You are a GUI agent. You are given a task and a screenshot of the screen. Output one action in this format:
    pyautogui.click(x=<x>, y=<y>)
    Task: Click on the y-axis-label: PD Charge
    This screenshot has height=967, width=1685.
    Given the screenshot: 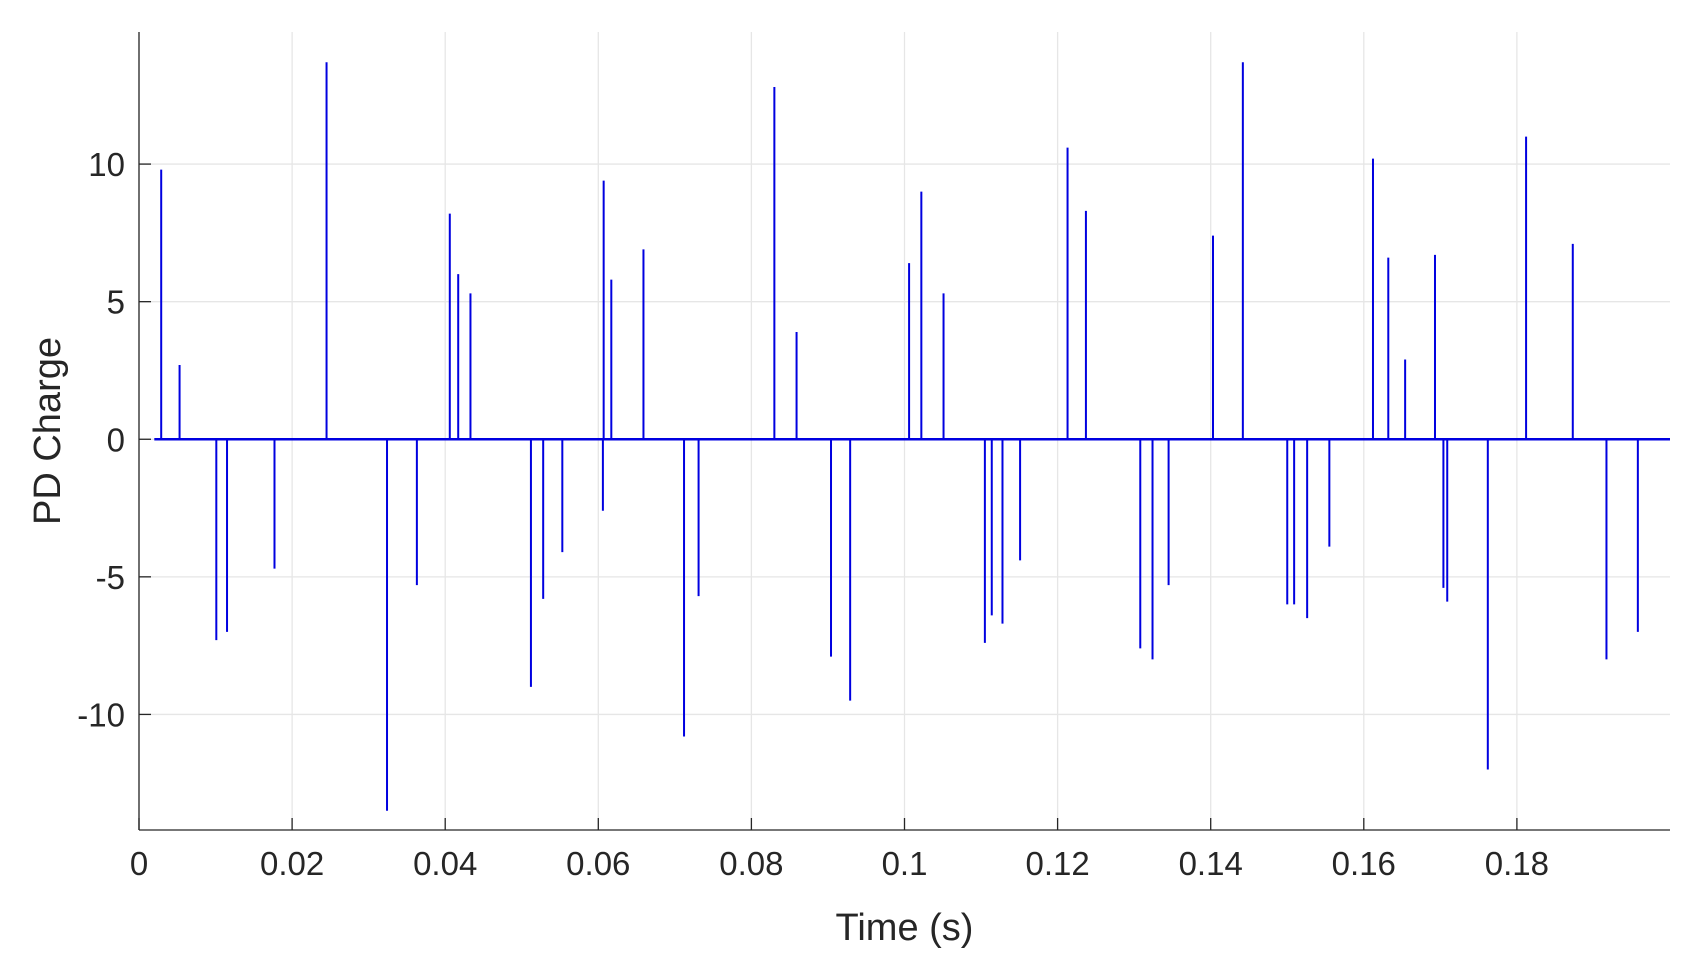 What is the action you would take?
    pyautogui.click(x=48, y=431)
    